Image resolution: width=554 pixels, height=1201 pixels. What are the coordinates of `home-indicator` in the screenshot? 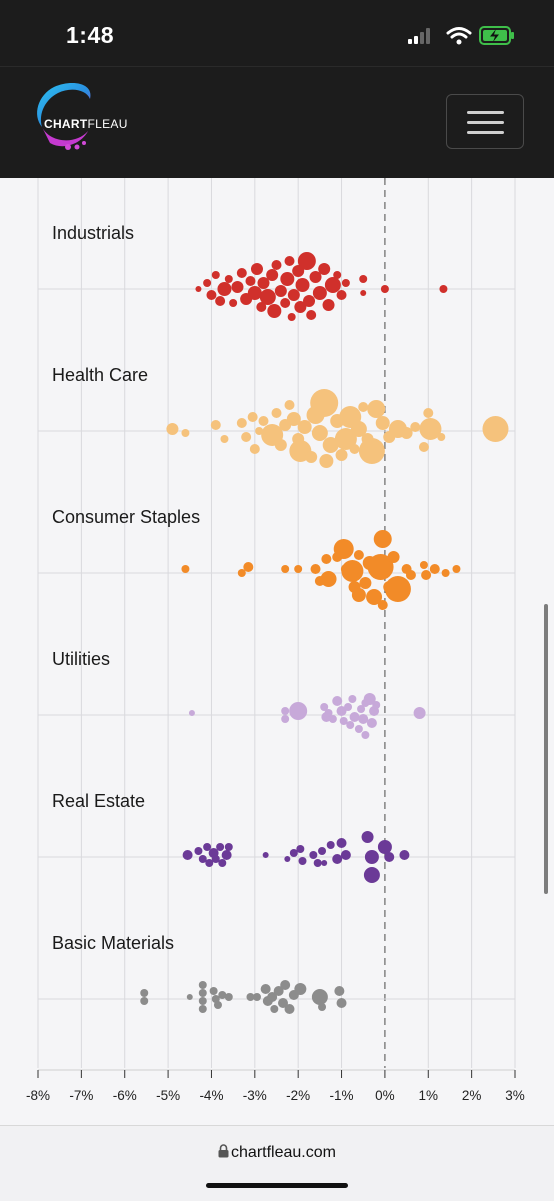 It's located at (277, 1185).